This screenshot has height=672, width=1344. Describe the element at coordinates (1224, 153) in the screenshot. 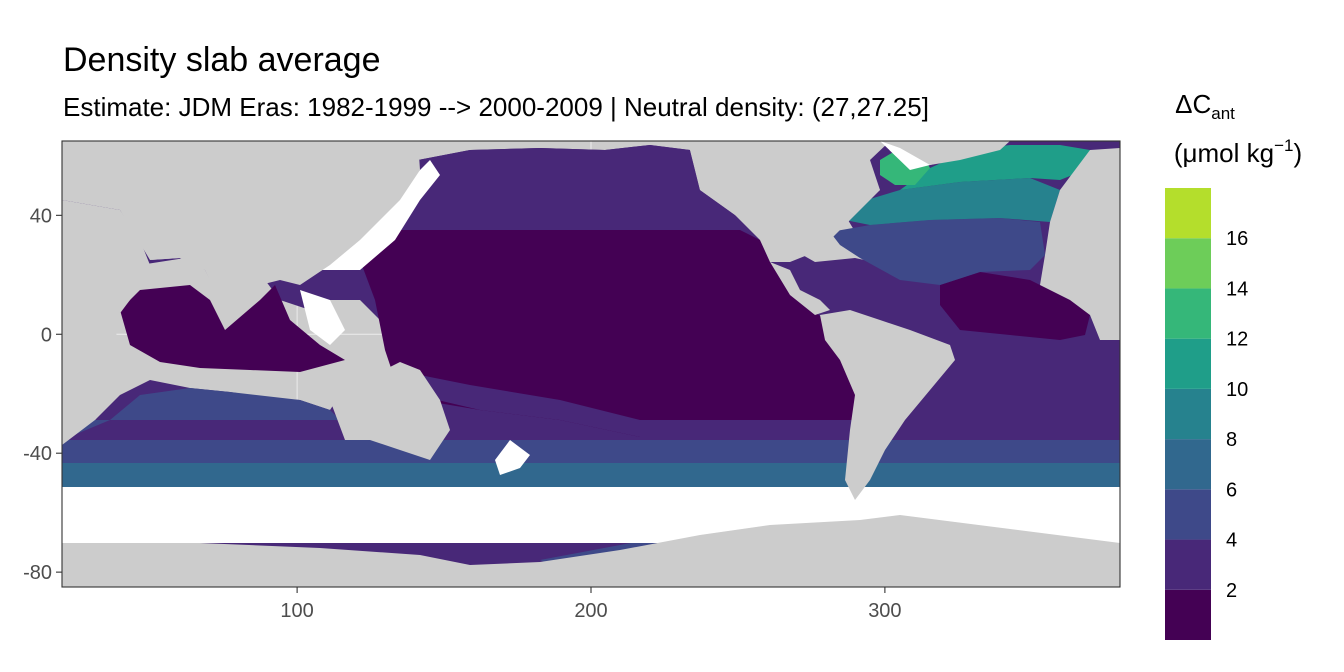

I see `legend-title-unit-pre: (μmol kg` at that location.